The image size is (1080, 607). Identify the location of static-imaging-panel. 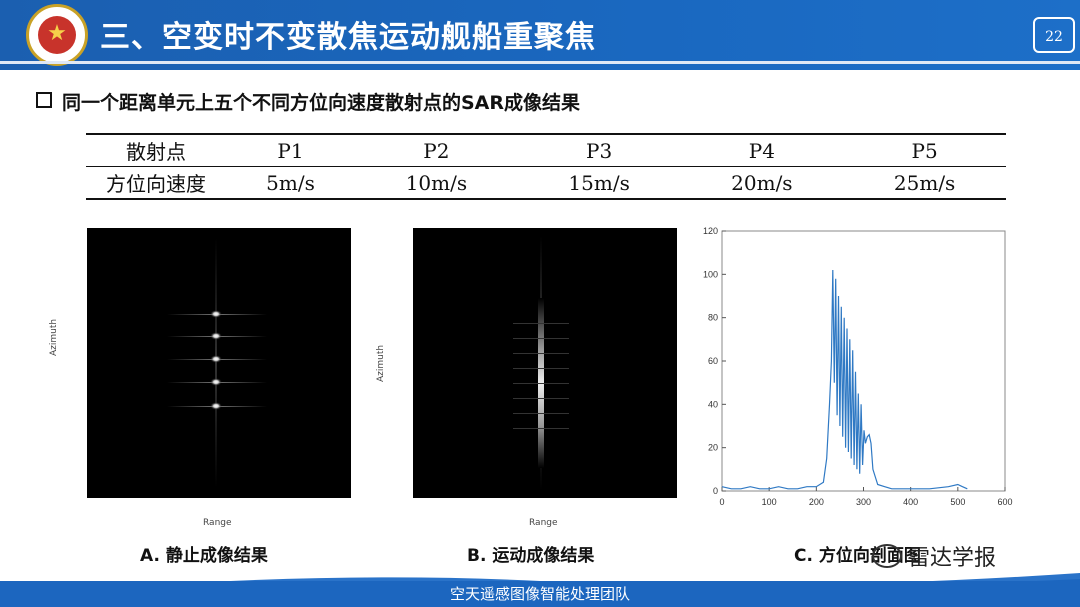
(219, 363).